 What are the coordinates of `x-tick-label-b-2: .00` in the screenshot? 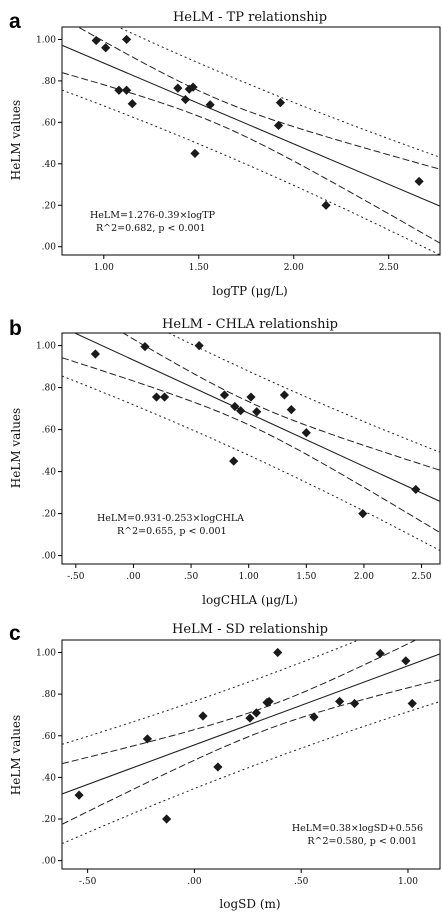 It's located at (133, 577).